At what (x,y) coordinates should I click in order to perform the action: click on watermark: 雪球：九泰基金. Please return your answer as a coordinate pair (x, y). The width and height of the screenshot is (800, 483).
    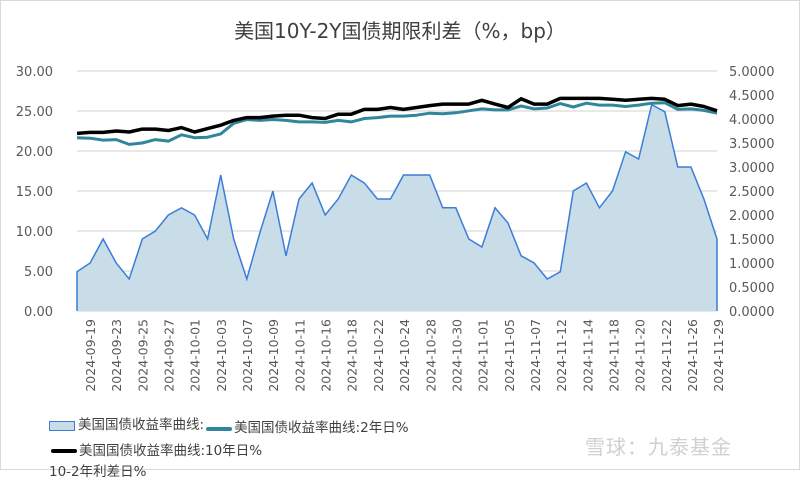
    Looking at the image, I should click on (658, 447).